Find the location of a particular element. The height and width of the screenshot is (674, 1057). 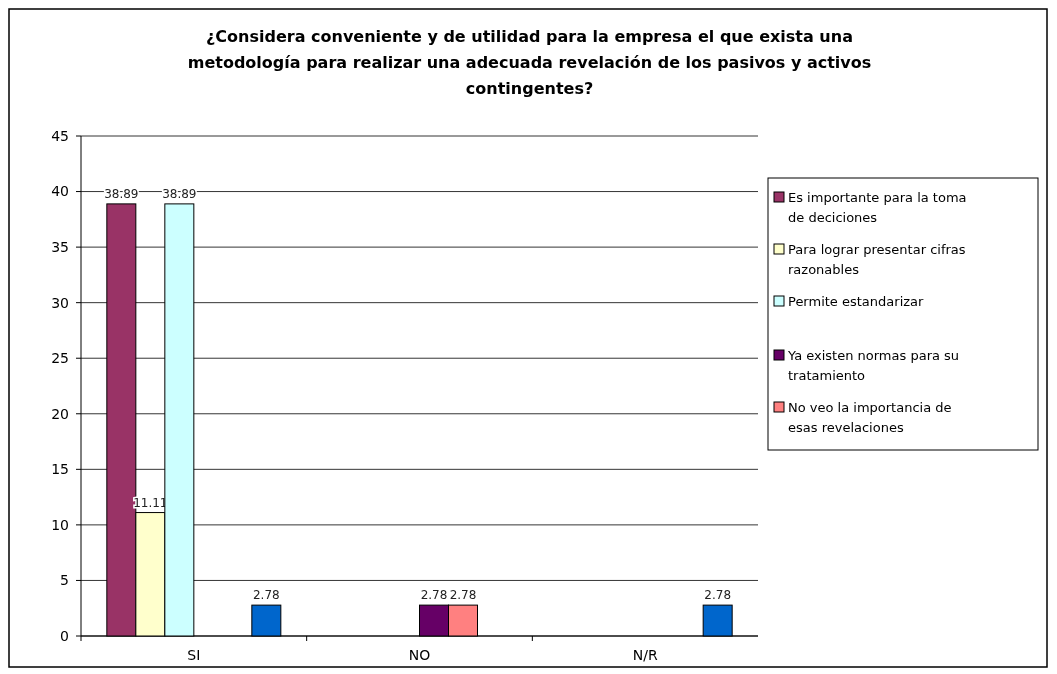

y-tick-label: 30 is located at coordinates (60, 302).